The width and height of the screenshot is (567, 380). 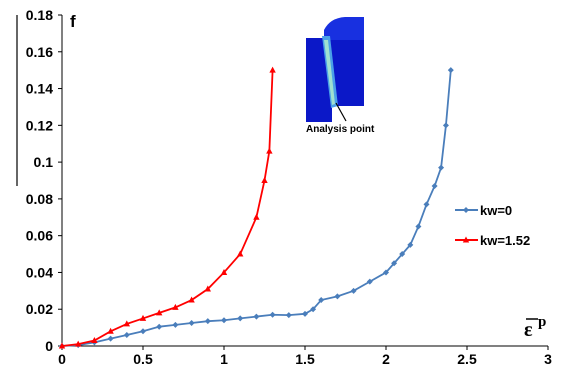 I want to click on y-axis-label: f, so click(x=73, y=21).